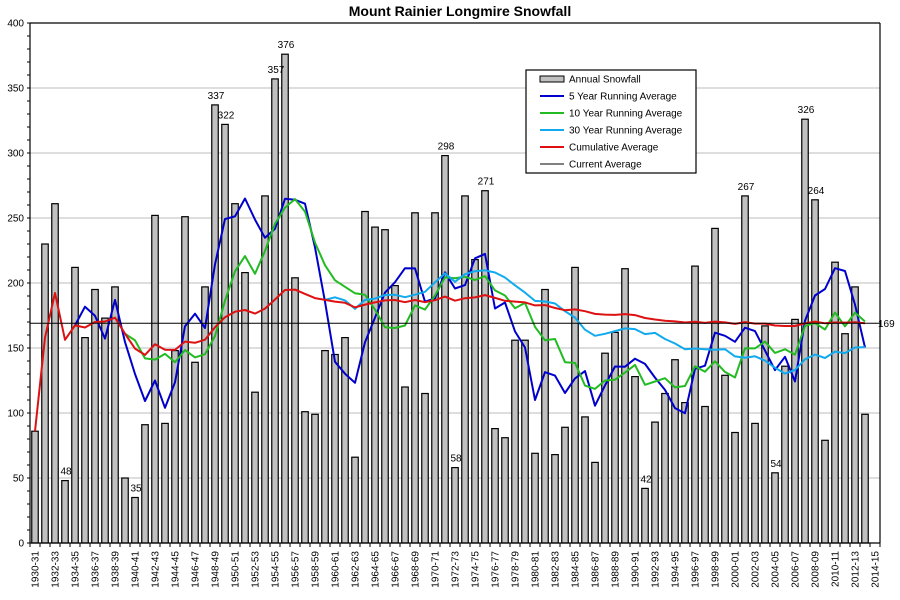 The image size is (900, 600). I want to click on x-tick-label: 1940-41, so click(136, 569).